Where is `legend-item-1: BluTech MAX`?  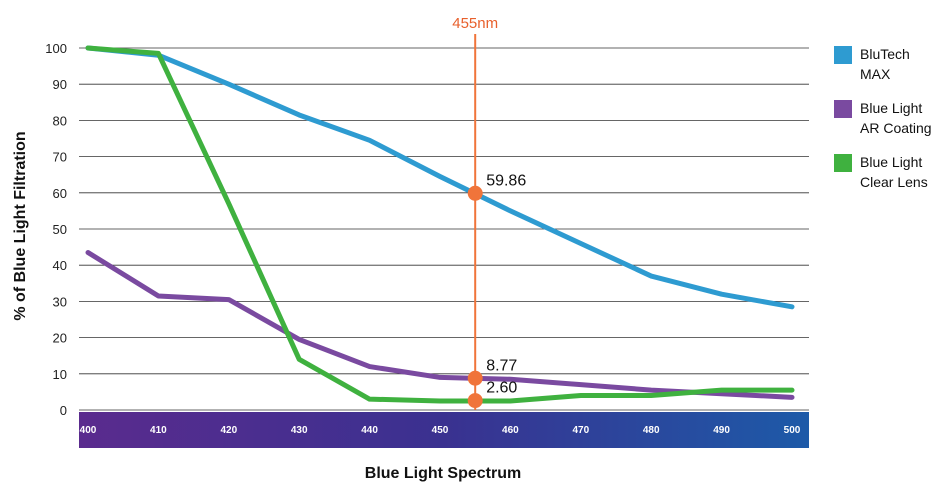
legend-item-1: BluTech MAX is located at coordinates (889, 64).